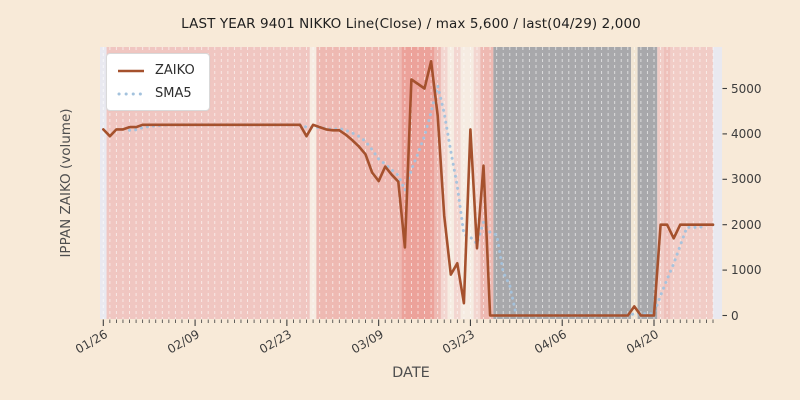 Image resolution: width=800 pixels, height=400 pixels. I want to click on x-axis-label: DATE, so click(411, 373).